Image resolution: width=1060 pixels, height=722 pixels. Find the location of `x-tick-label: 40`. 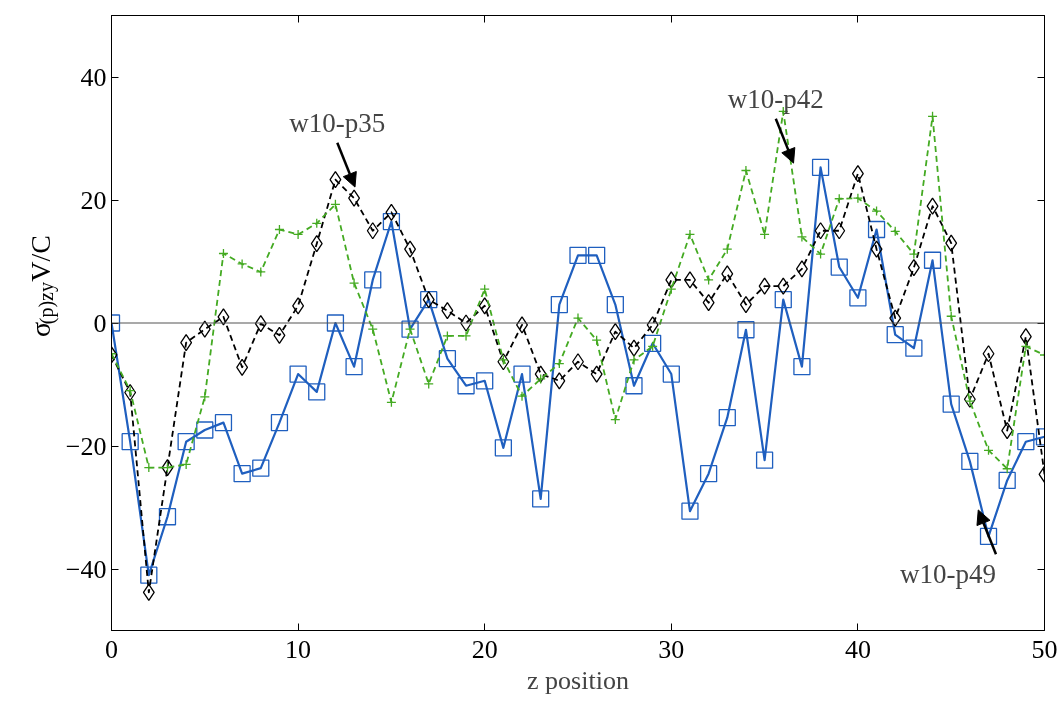

x-tick-label: 40 is located at coordinates (857, 649).